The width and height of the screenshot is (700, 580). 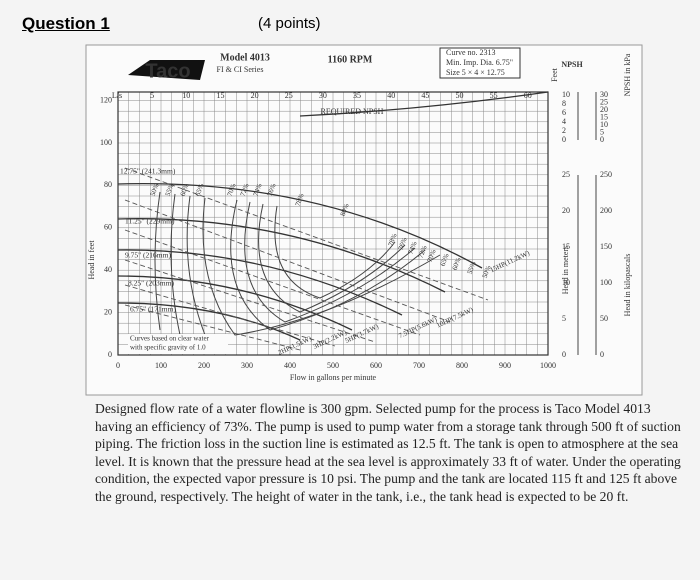 I want to click on top-tick-label: 40, so click(x=391, y=95).